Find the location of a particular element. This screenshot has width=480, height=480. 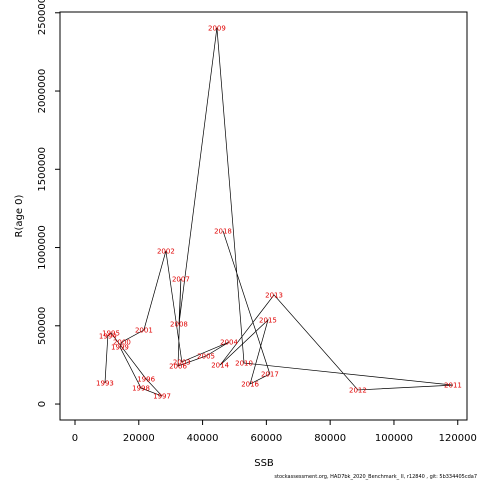

x-tick-label: 40000 is located at coordinates (203, 438).